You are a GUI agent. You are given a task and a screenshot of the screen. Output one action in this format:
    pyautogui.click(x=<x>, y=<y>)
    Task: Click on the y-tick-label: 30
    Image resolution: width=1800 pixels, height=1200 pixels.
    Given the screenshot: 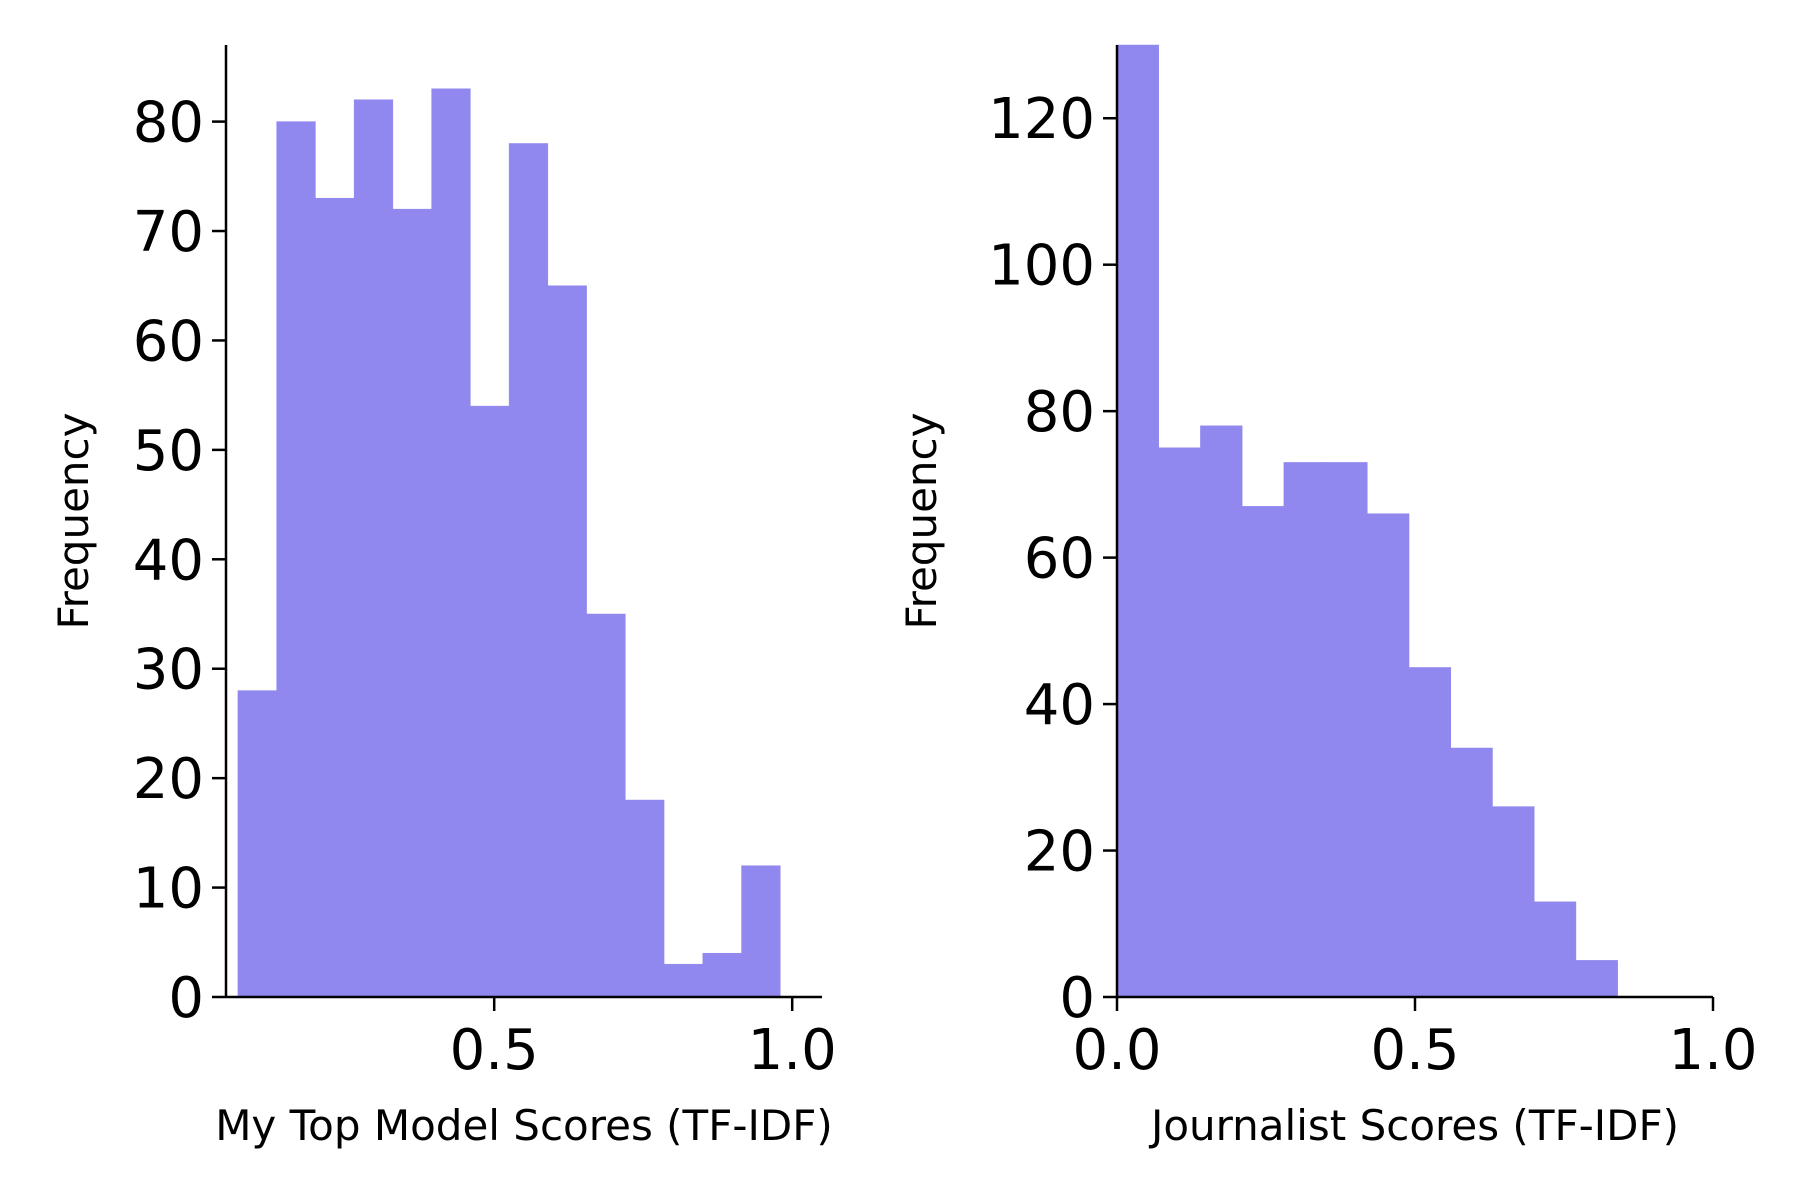 What is the action you would take?
    pyautogui.click(x=168, y=670)
    